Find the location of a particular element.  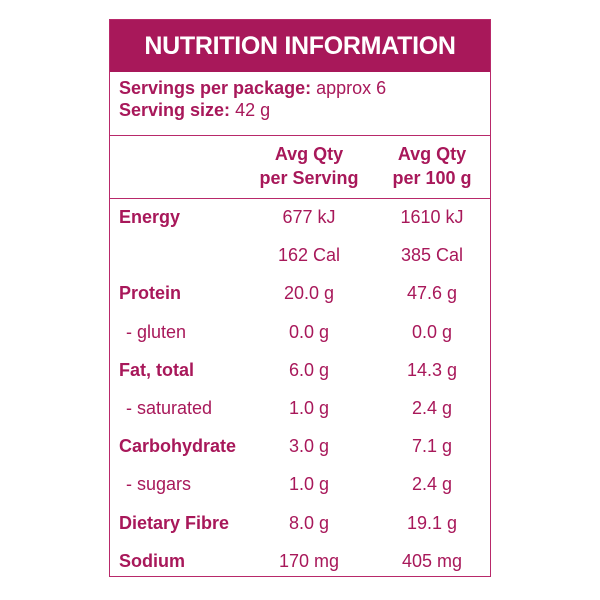

value-per-100g: 47.6 g is located at coordinates (432, 293).